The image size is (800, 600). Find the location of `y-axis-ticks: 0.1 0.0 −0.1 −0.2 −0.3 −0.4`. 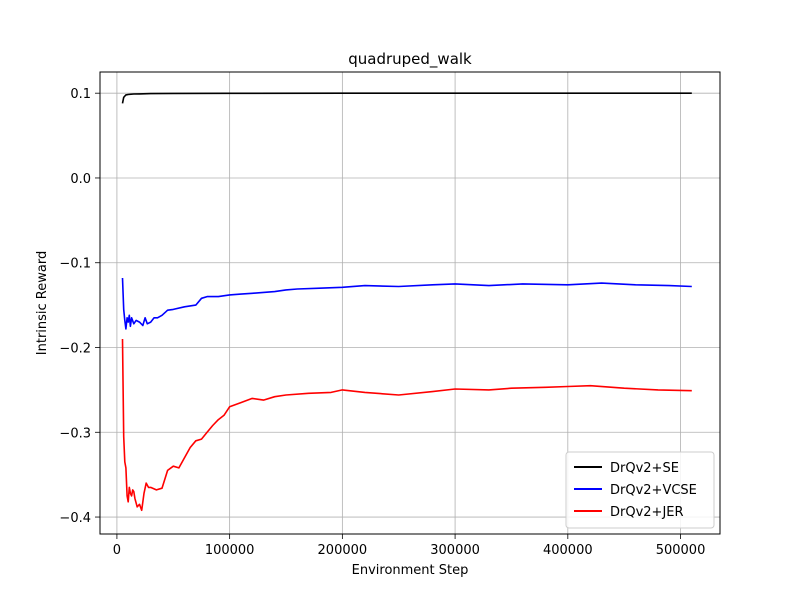

y-axis-ticks: 0.1 0.0 −0.1 −0.2 −0.3 −0.4 is located at coordinates (79, 306).